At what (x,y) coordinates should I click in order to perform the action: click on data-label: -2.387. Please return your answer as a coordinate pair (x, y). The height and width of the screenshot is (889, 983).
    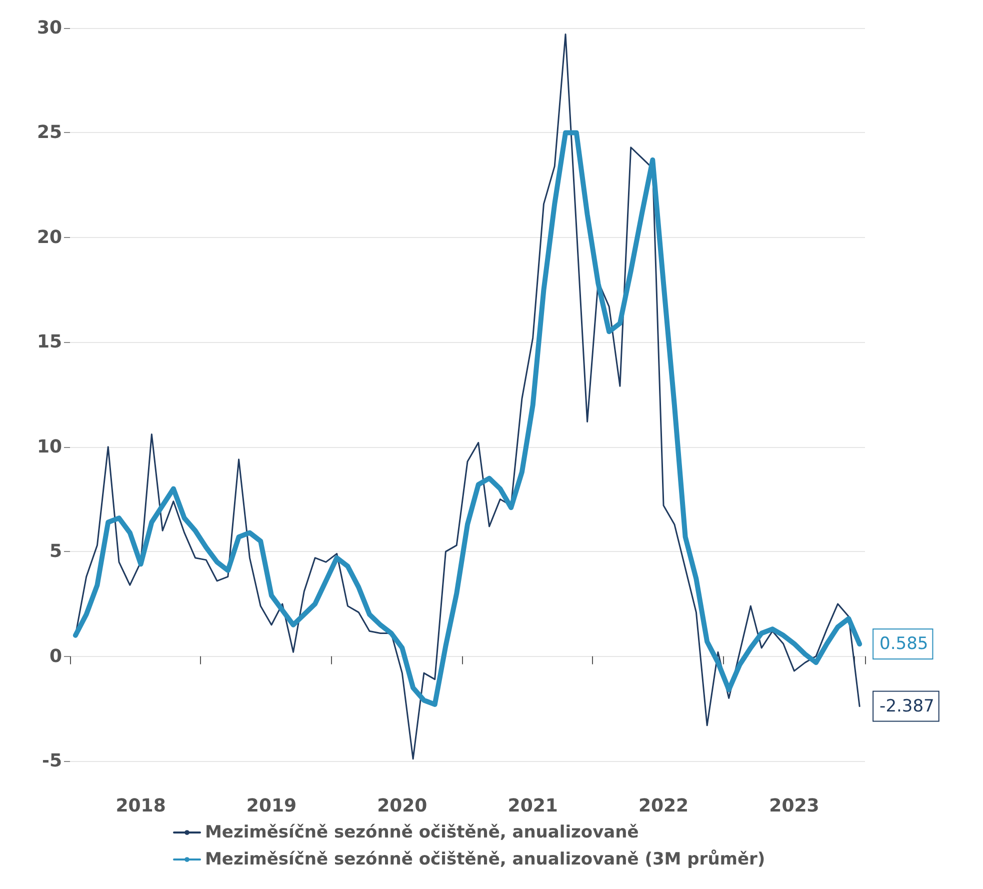
    Looking at the image, I should click on (907, 706).